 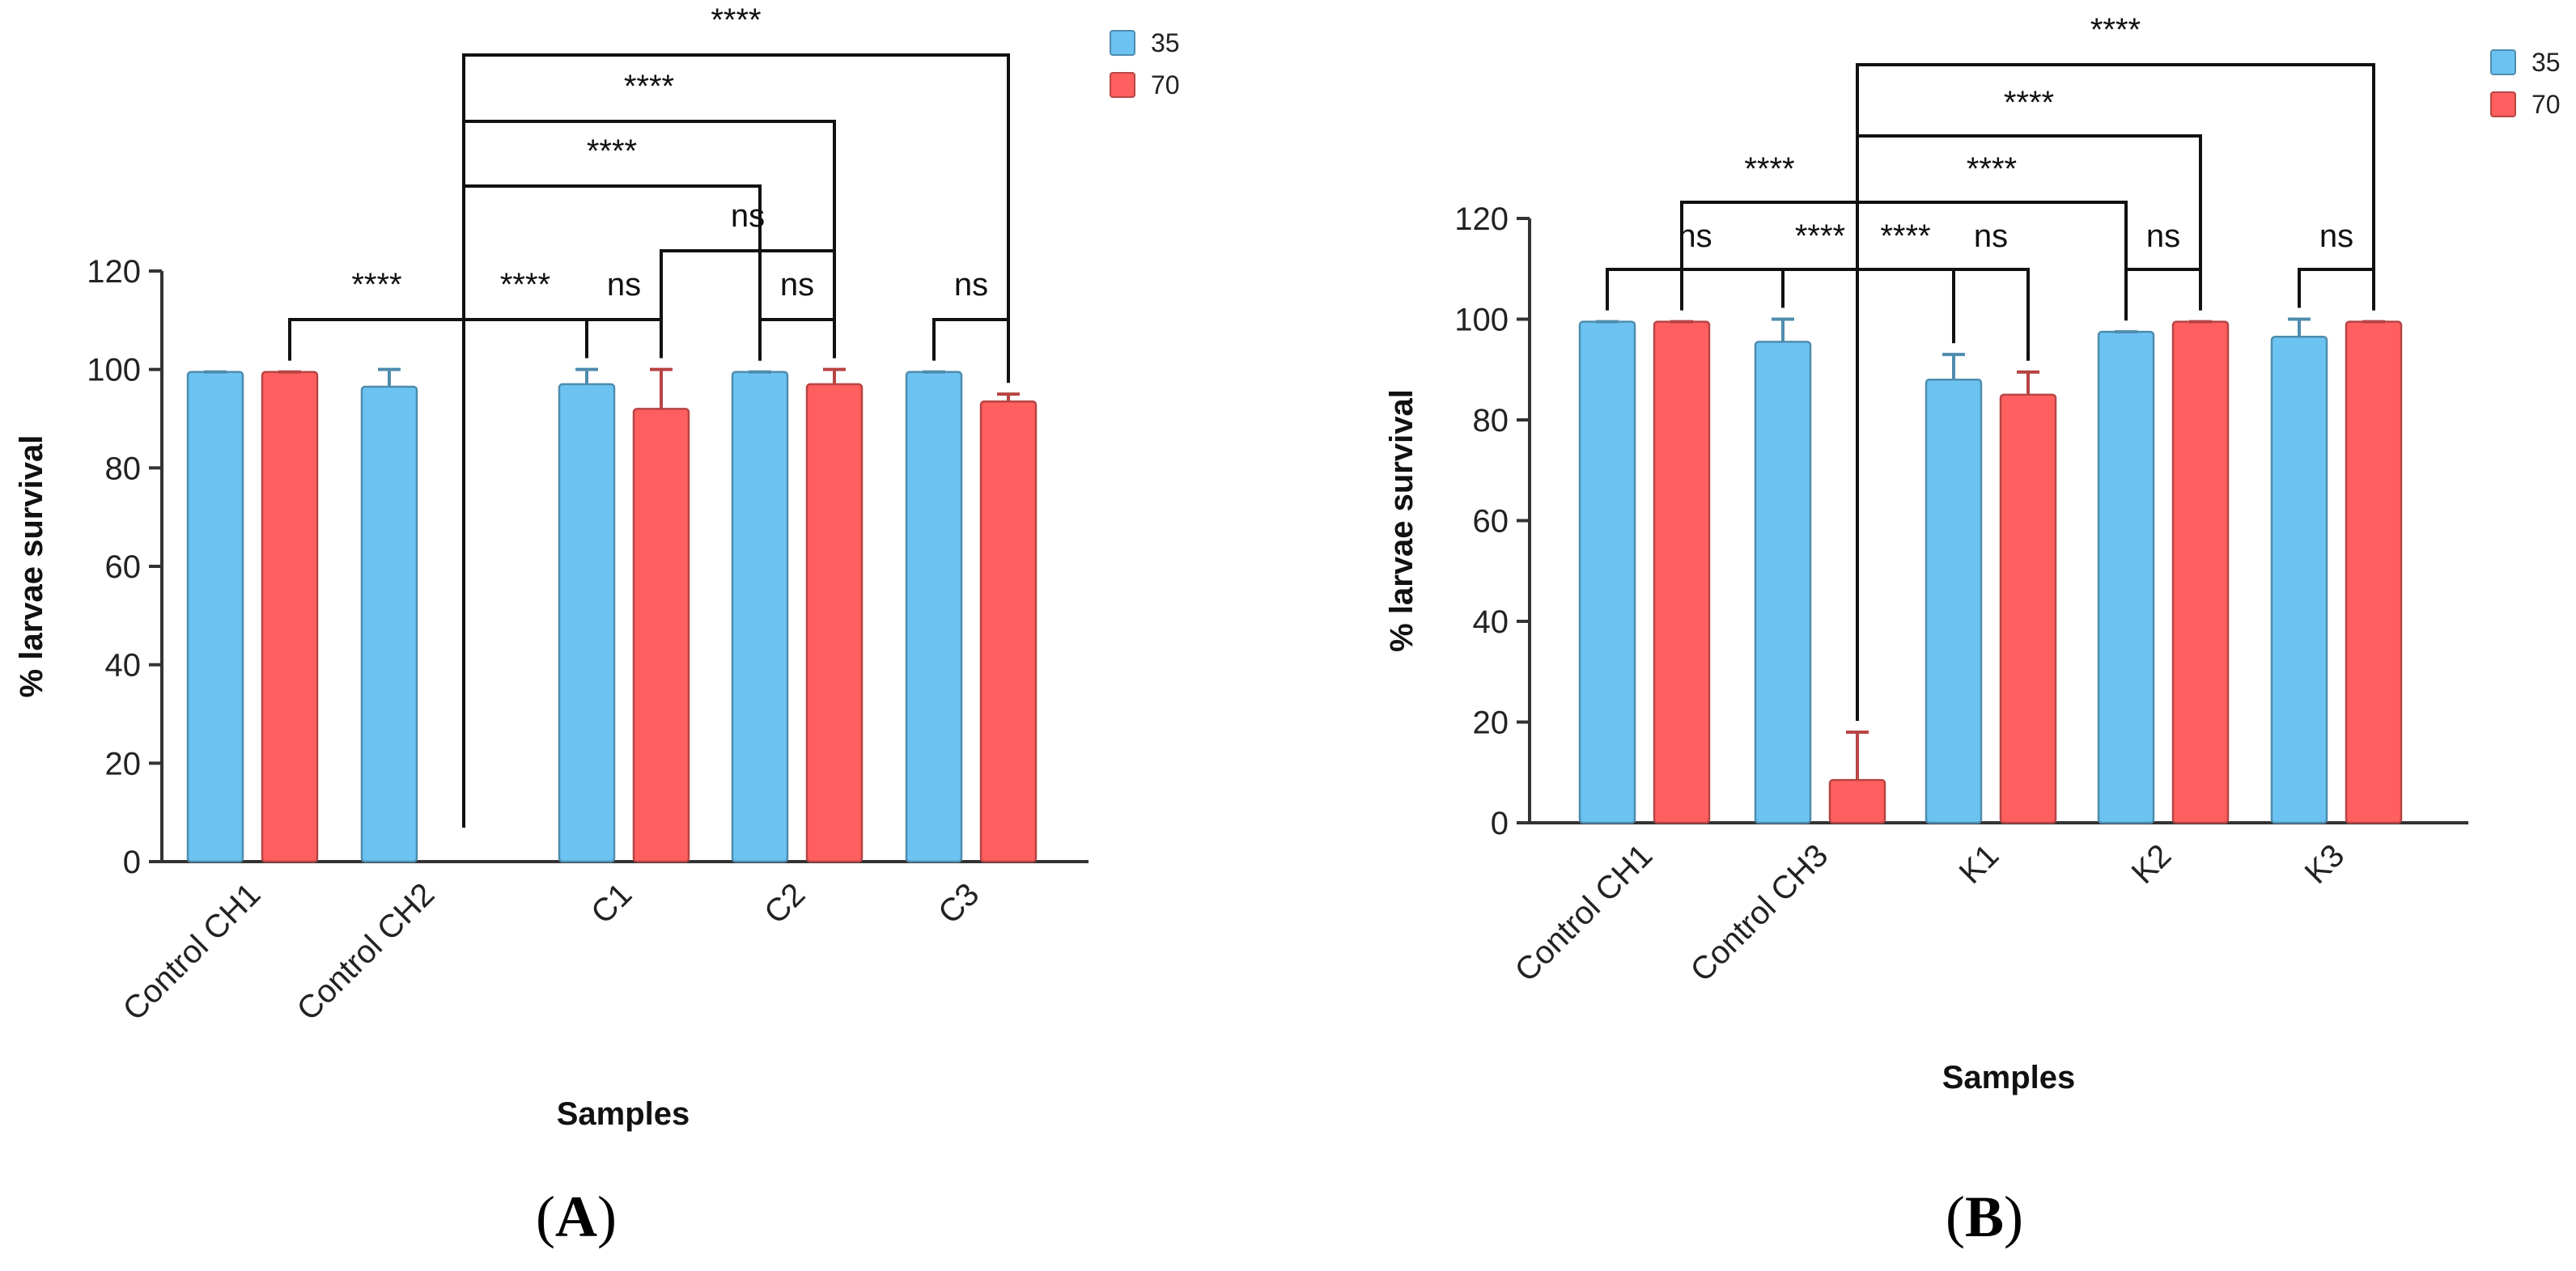 What do you see at coordinates (1857, 801) in the screenshot?
I see `bar-70-control-ch3` at bounding box center [1857, 801].